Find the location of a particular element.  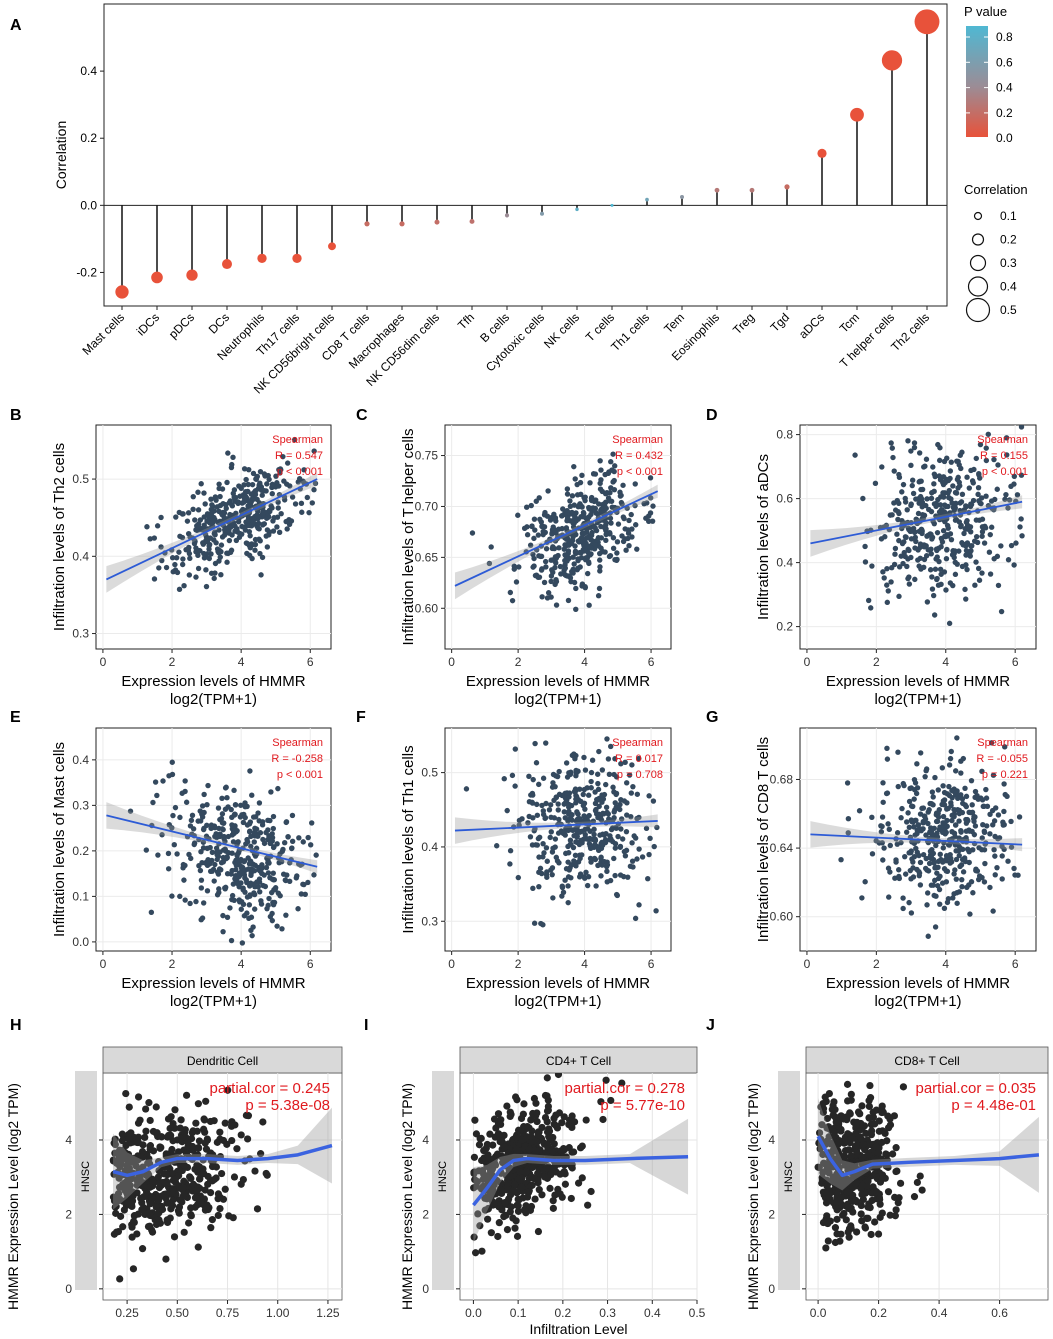

legend-p-title: P value is located at coordinates (985, 11).